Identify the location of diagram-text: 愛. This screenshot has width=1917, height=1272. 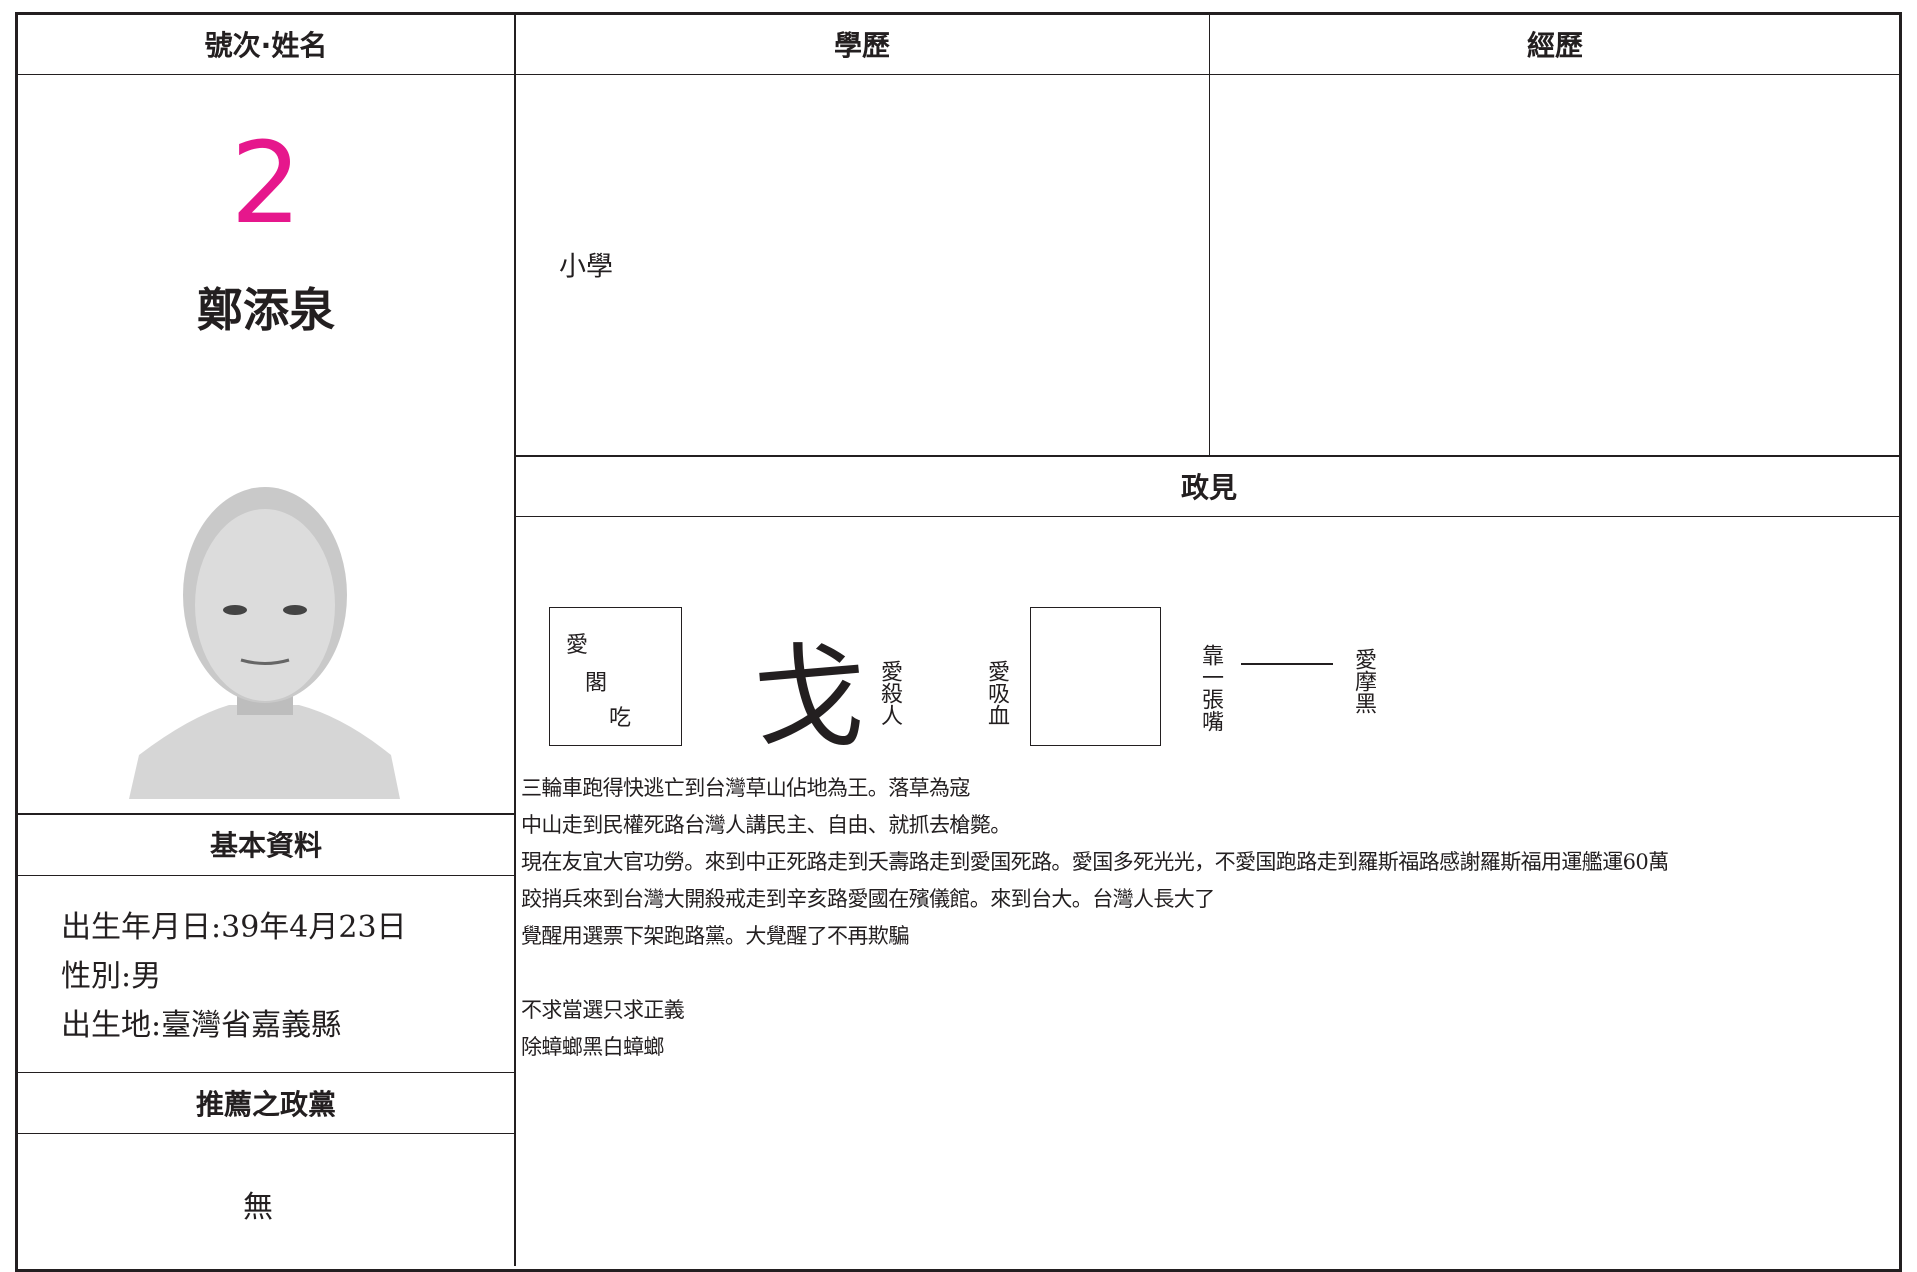
(577, 645).